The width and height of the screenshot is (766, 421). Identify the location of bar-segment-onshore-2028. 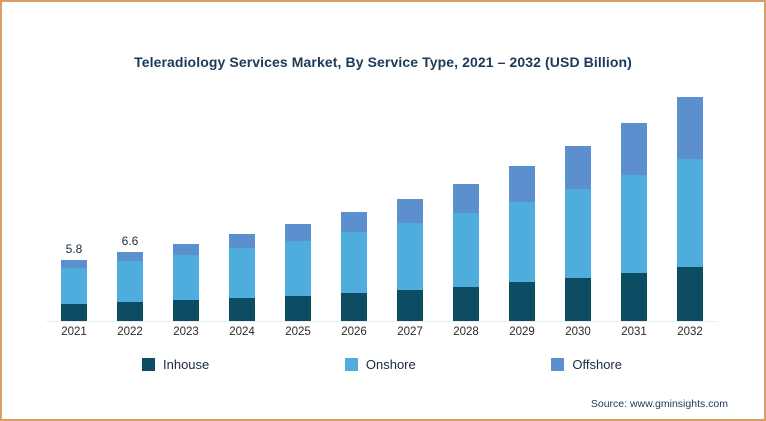
(466, 250).